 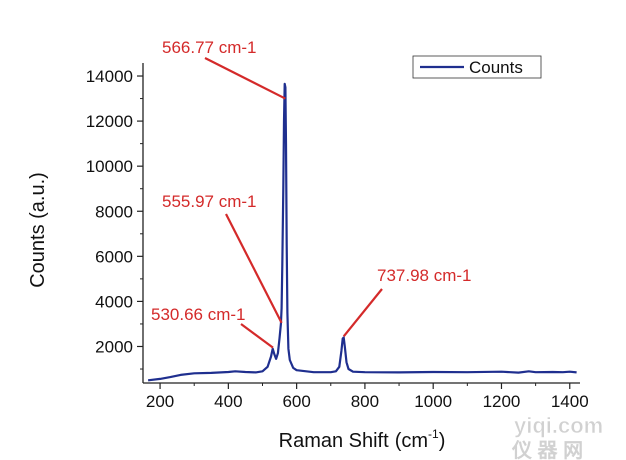 What do you see at coordinates (198, 314) in the screenshot?
I see `annotation-label: 530.66 cm-1` at bounding box center [198, 314].